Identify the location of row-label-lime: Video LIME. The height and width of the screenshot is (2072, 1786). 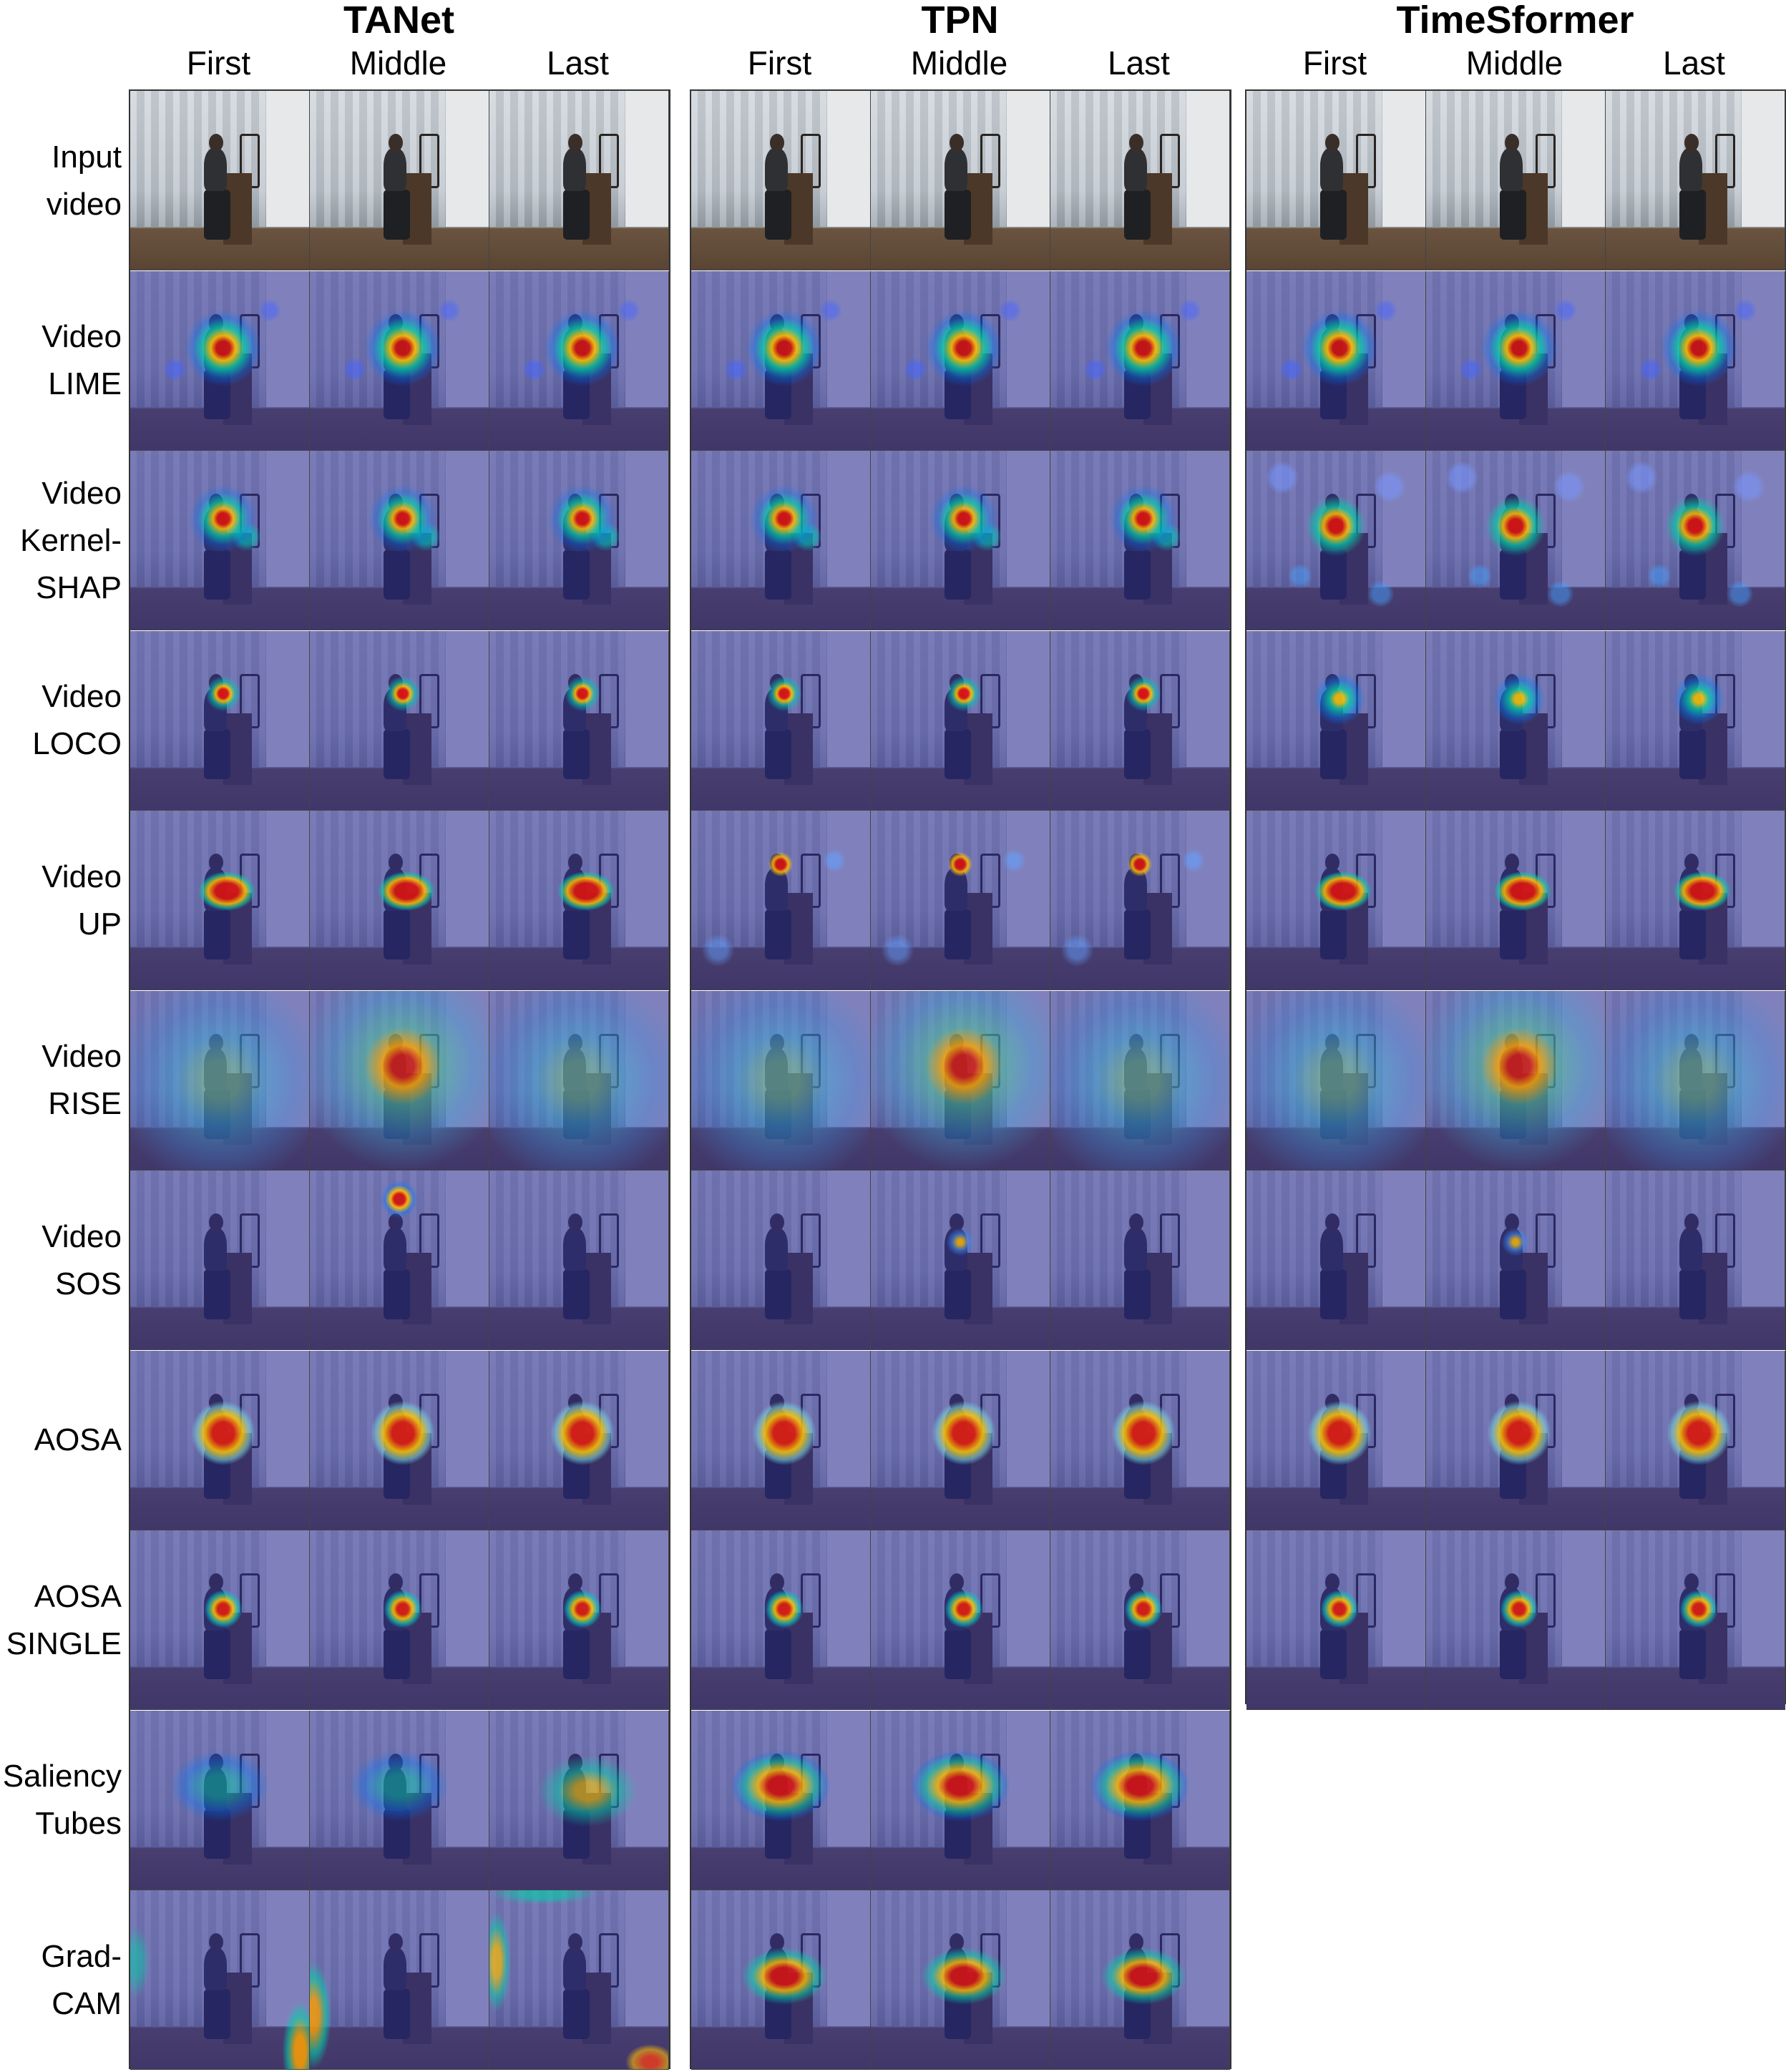
(61, 361).